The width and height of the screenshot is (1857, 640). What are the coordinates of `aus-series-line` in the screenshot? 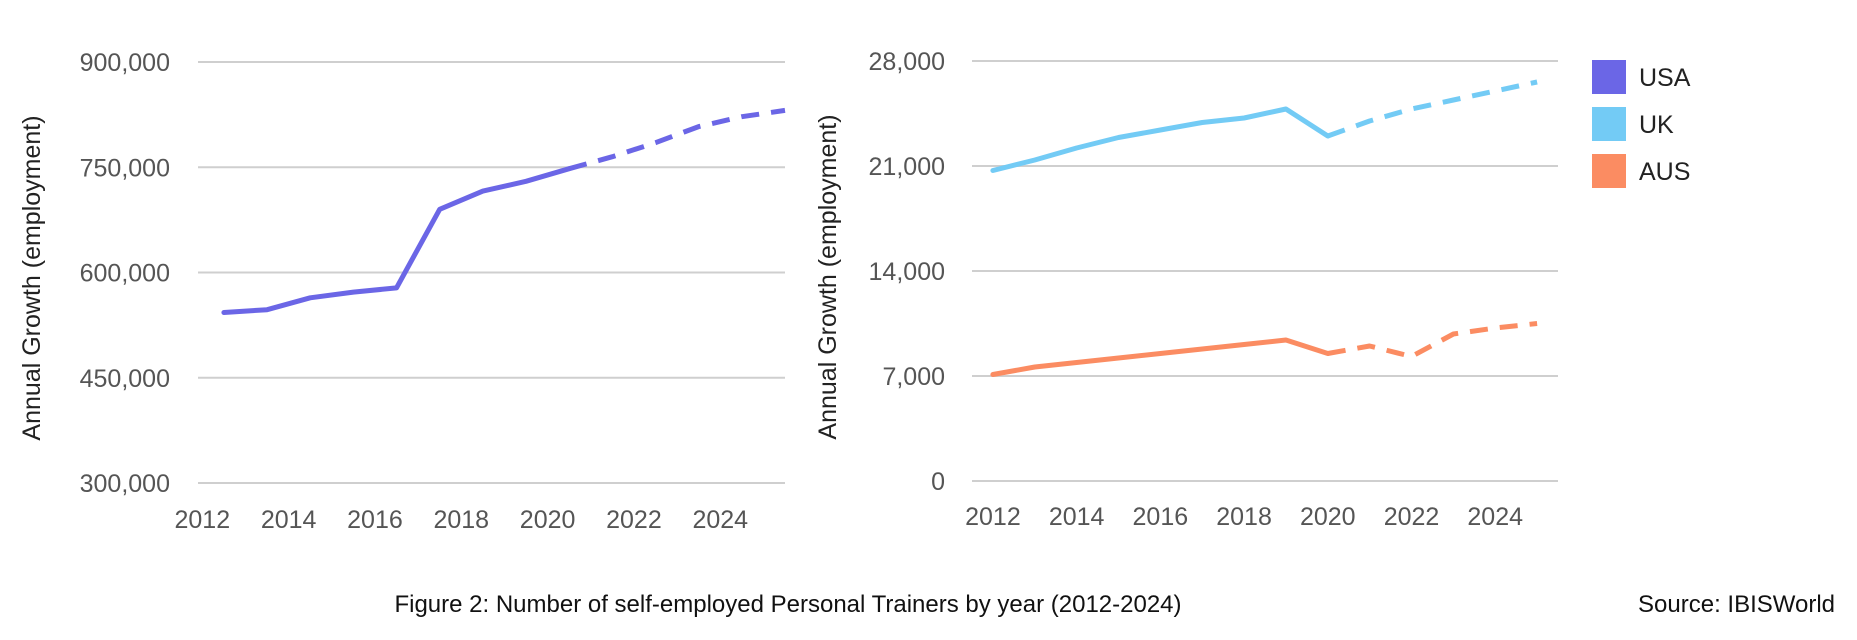 It's located at (1160, 357).